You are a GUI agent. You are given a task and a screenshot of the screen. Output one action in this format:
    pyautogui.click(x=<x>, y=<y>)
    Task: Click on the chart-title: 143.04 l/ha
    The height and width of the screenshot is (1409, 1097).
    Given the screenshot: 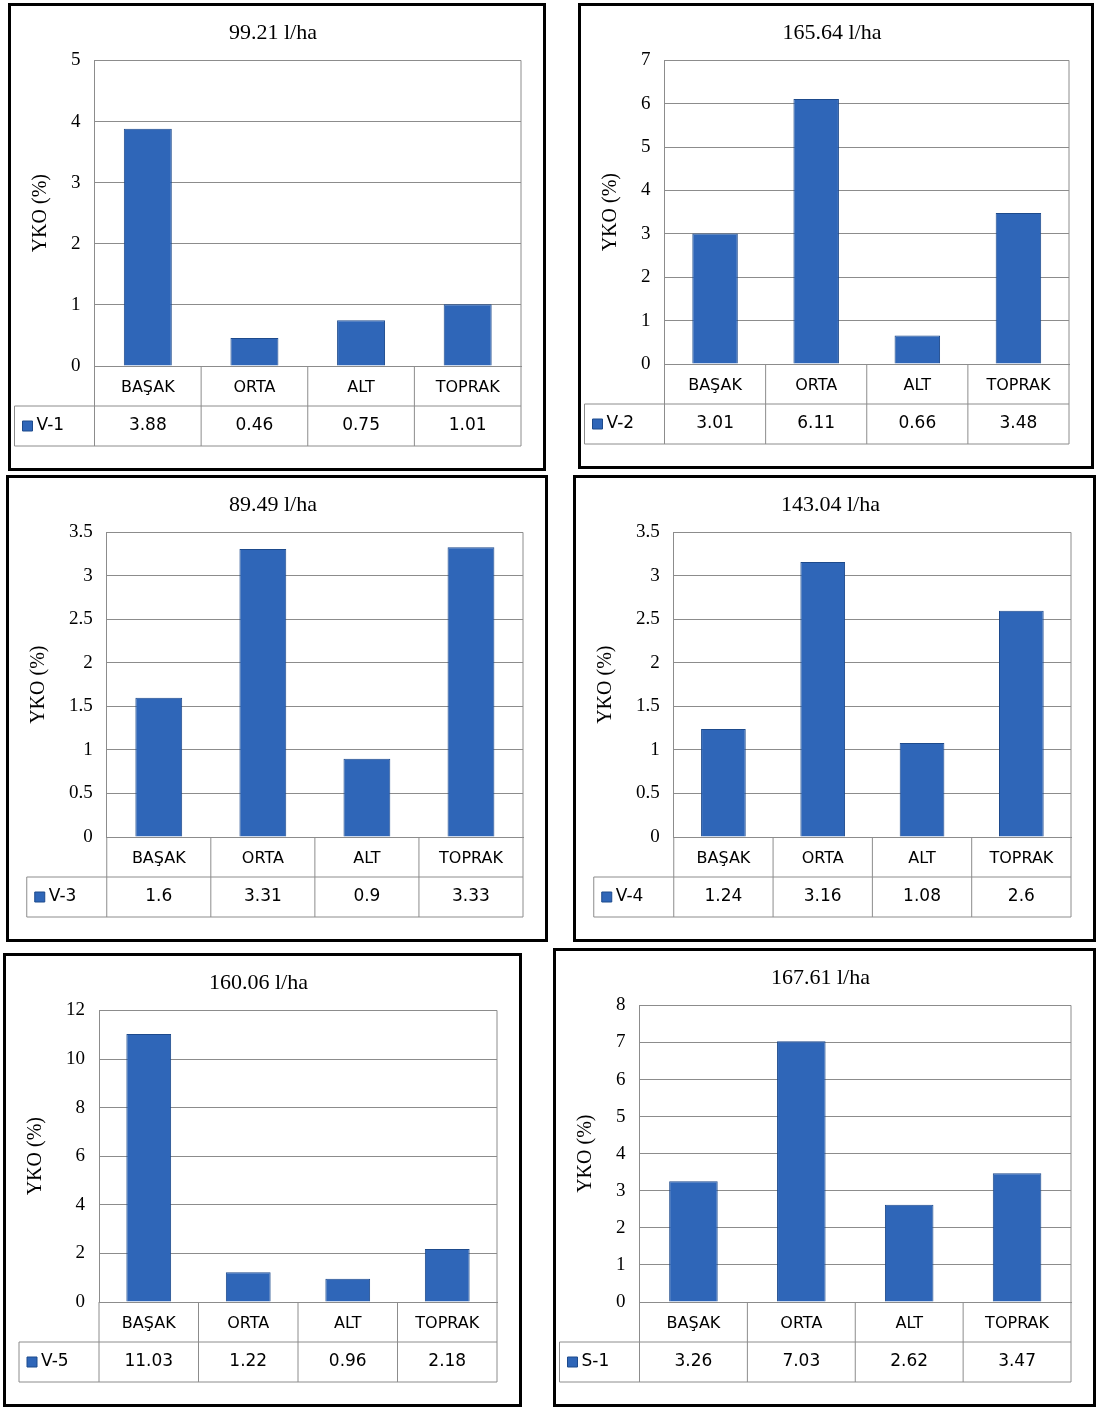 What is the action you would take?
    pyautogui.click(x=831, y=503)
    